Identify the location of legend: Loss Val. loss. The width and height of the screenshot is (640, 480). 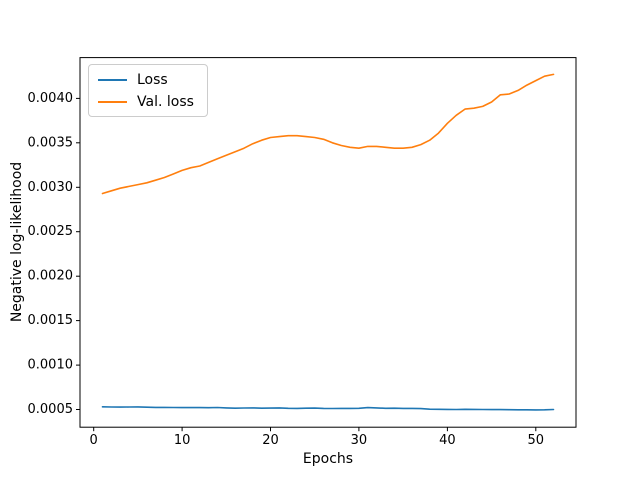
(148, 90).